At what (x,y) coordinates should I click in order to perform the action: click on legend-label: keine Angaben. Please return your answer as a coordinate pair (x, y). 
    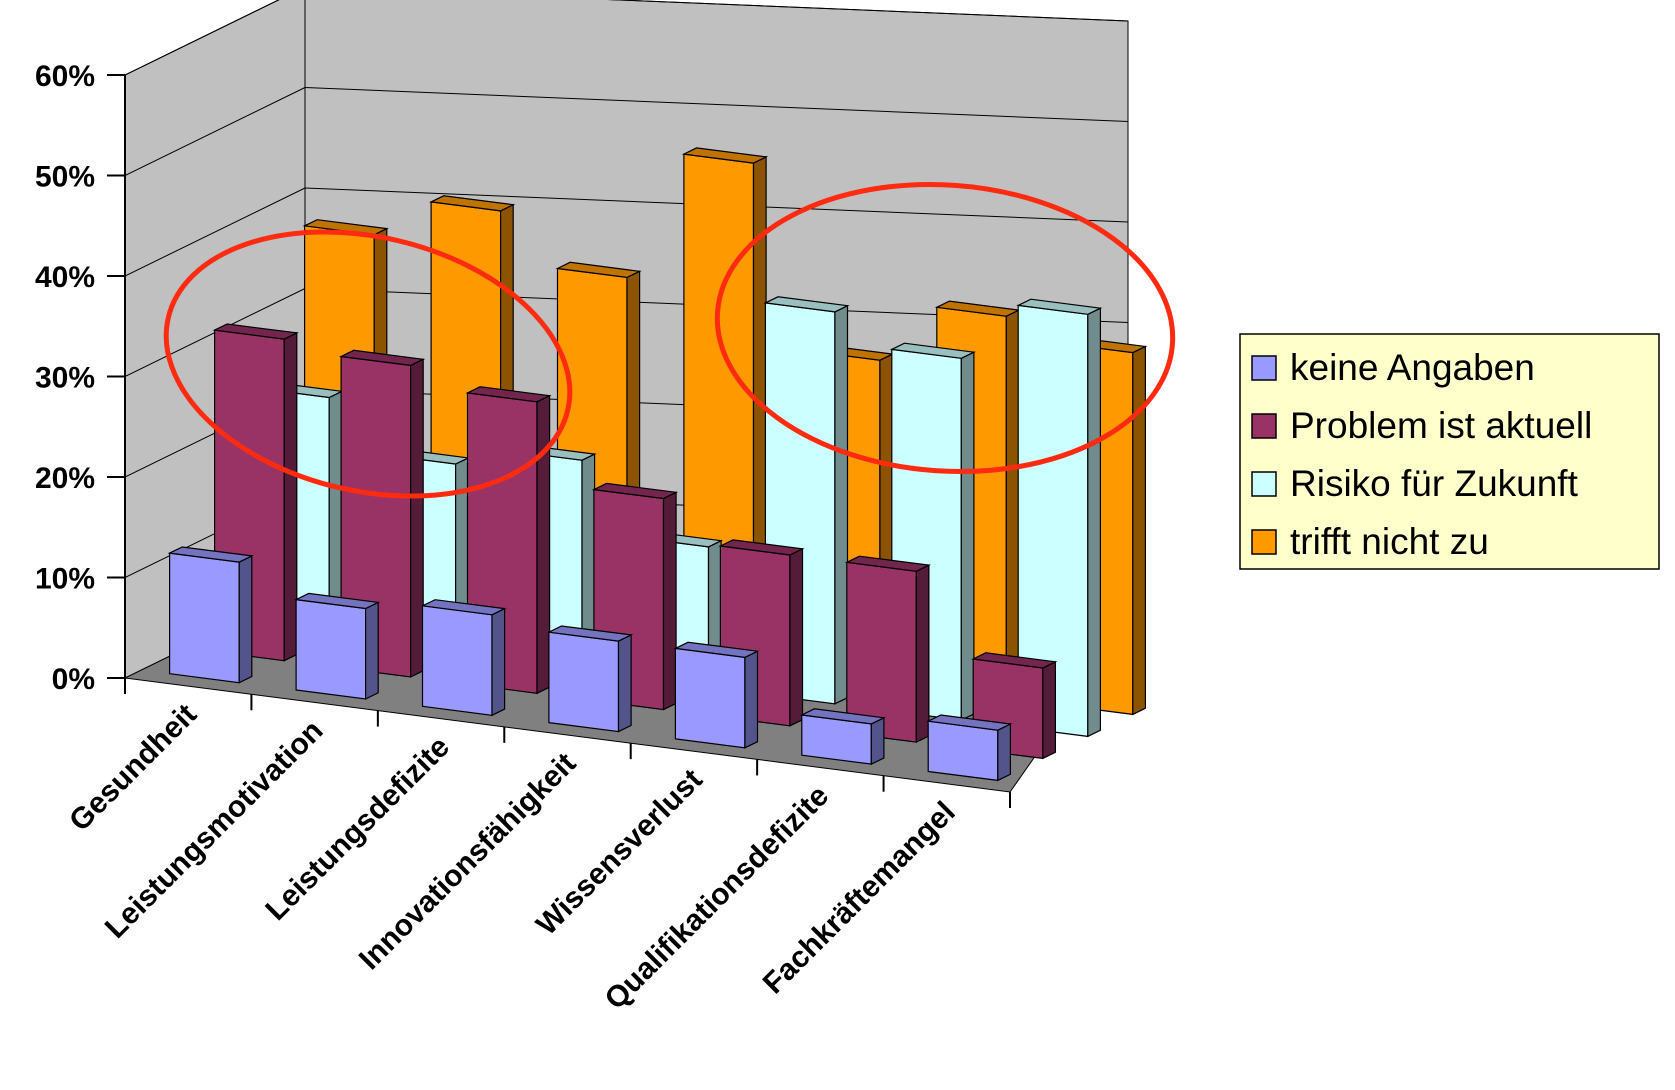
    Looking at the image, I should click on (1412, 367).